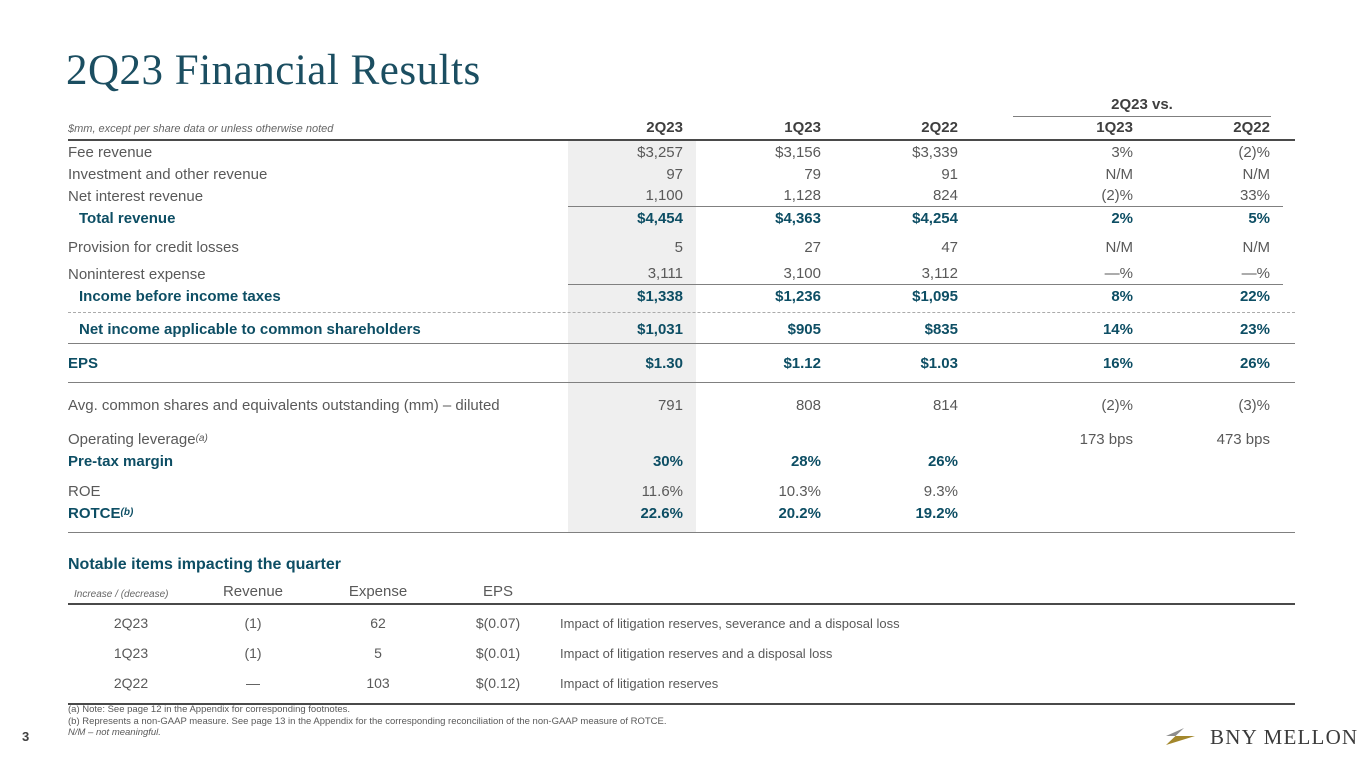  I want to click on cell-value: 5, so click(678, 247).